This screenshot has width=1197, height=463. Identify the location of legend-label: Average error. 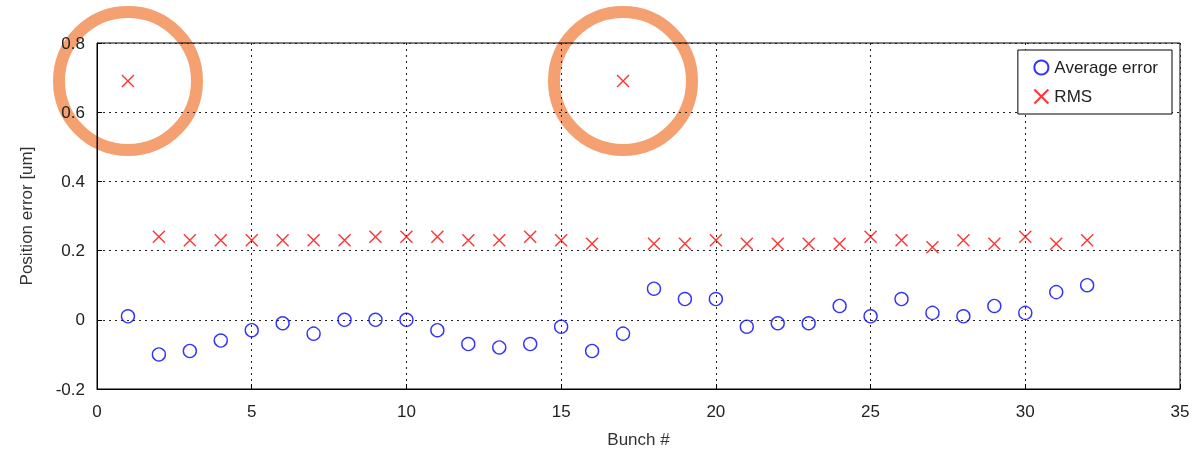
(1106, 67).